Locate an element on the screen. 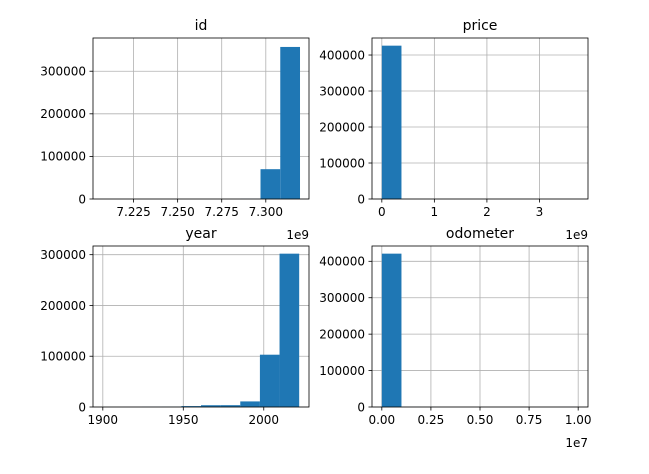  x-tick-label-id-1: 7.250 is located at coordinates (177, 212).